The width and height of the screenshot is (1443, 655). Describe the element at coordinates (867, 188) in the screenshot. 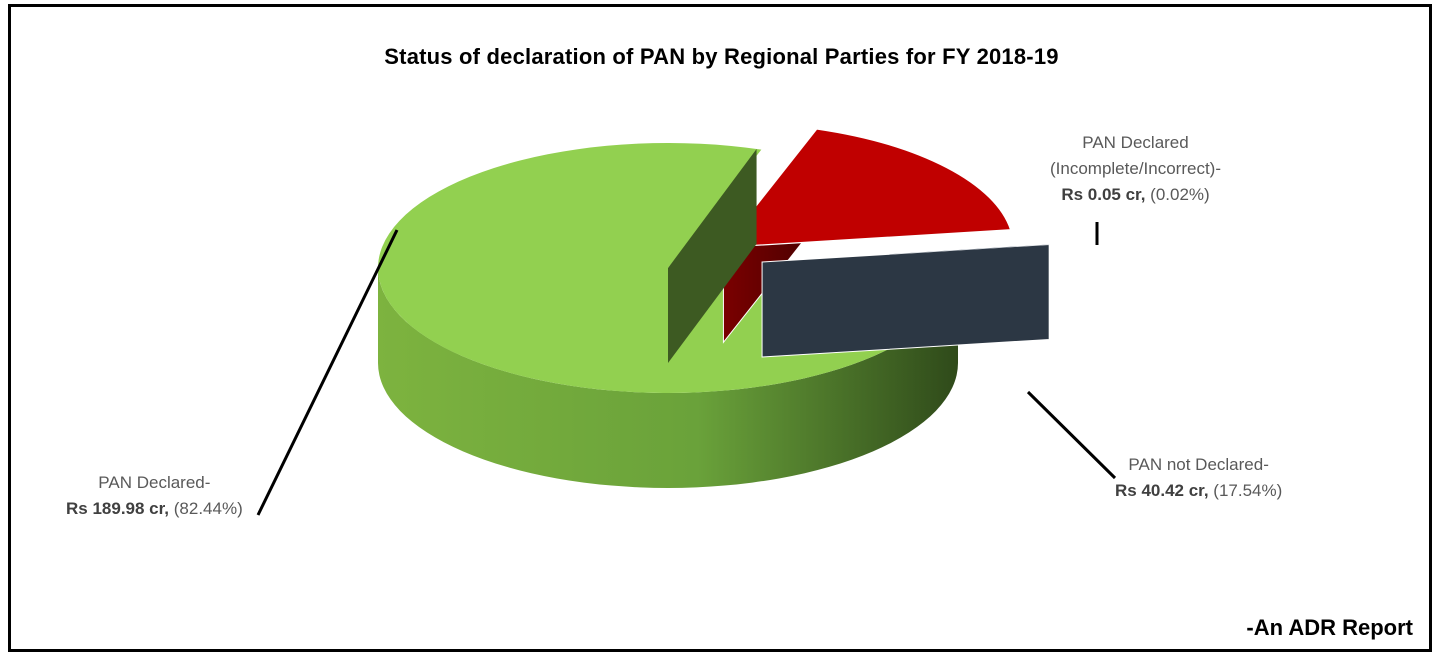

I see `pie-slice-pan-not-declared` at that location.